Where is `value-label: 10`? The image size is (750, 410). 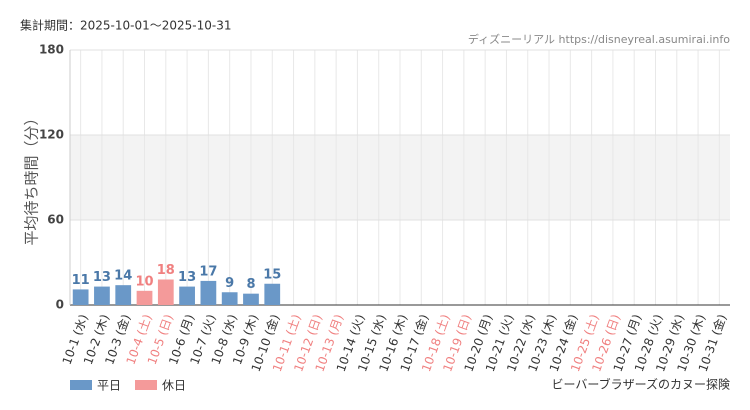 value-label: 10 is located at coordinates (144, 281).